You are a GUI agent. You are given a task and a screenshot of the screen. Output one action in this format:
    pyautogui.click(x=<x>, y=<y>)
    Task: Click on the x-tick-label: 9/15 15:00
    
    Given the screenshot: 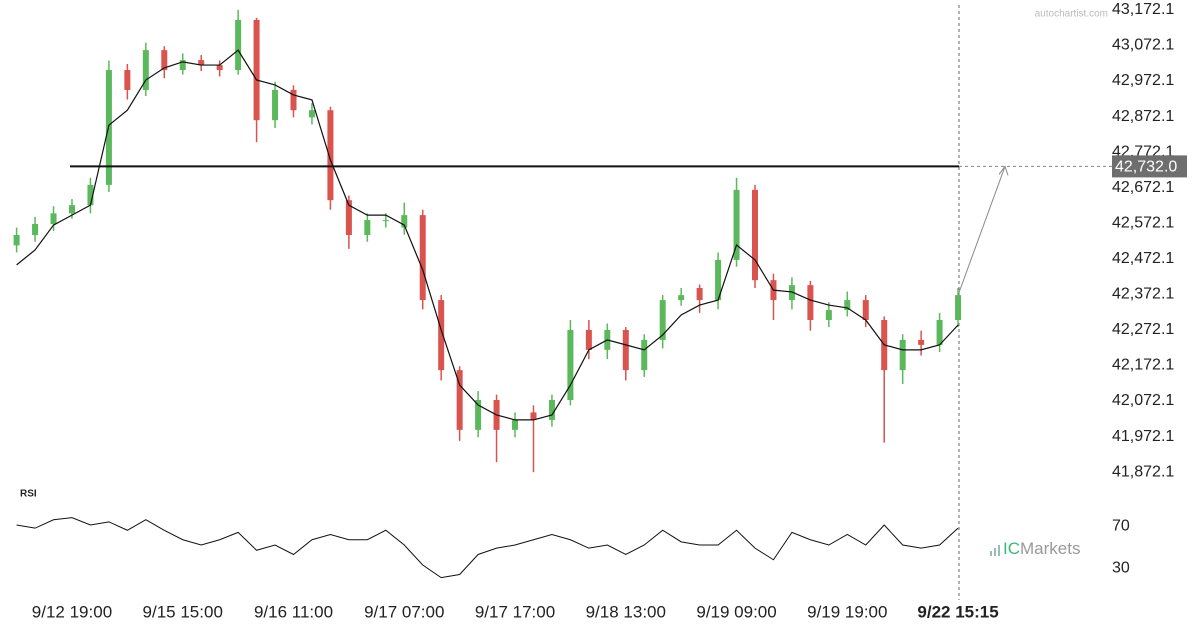 What is the action you would take?
    pyautogui.click(x=183, y=611)
    